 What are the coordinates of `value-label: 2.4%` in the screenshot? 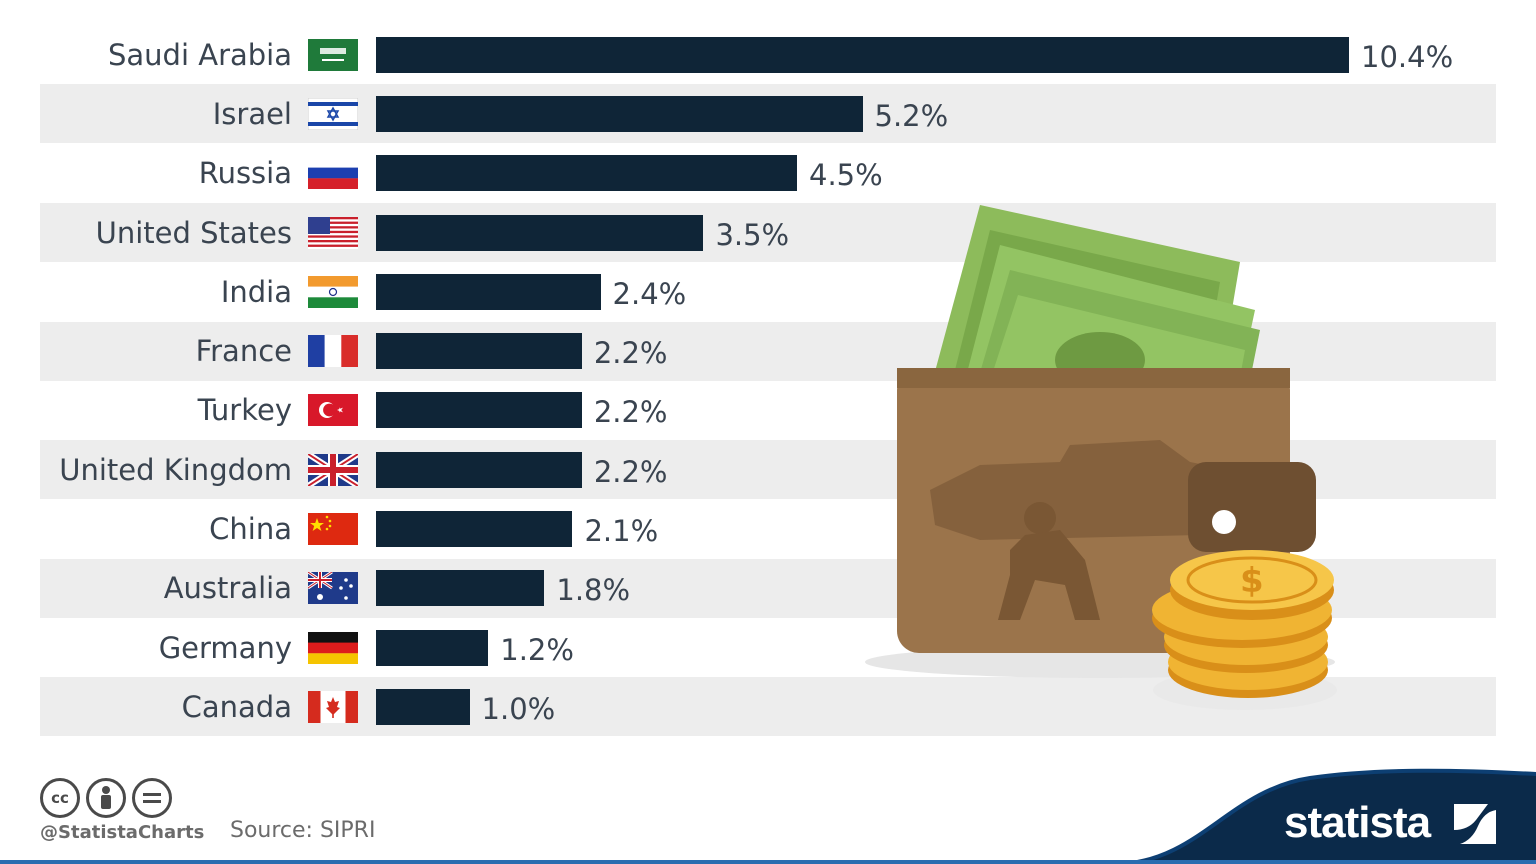 It's located at (649, 293).